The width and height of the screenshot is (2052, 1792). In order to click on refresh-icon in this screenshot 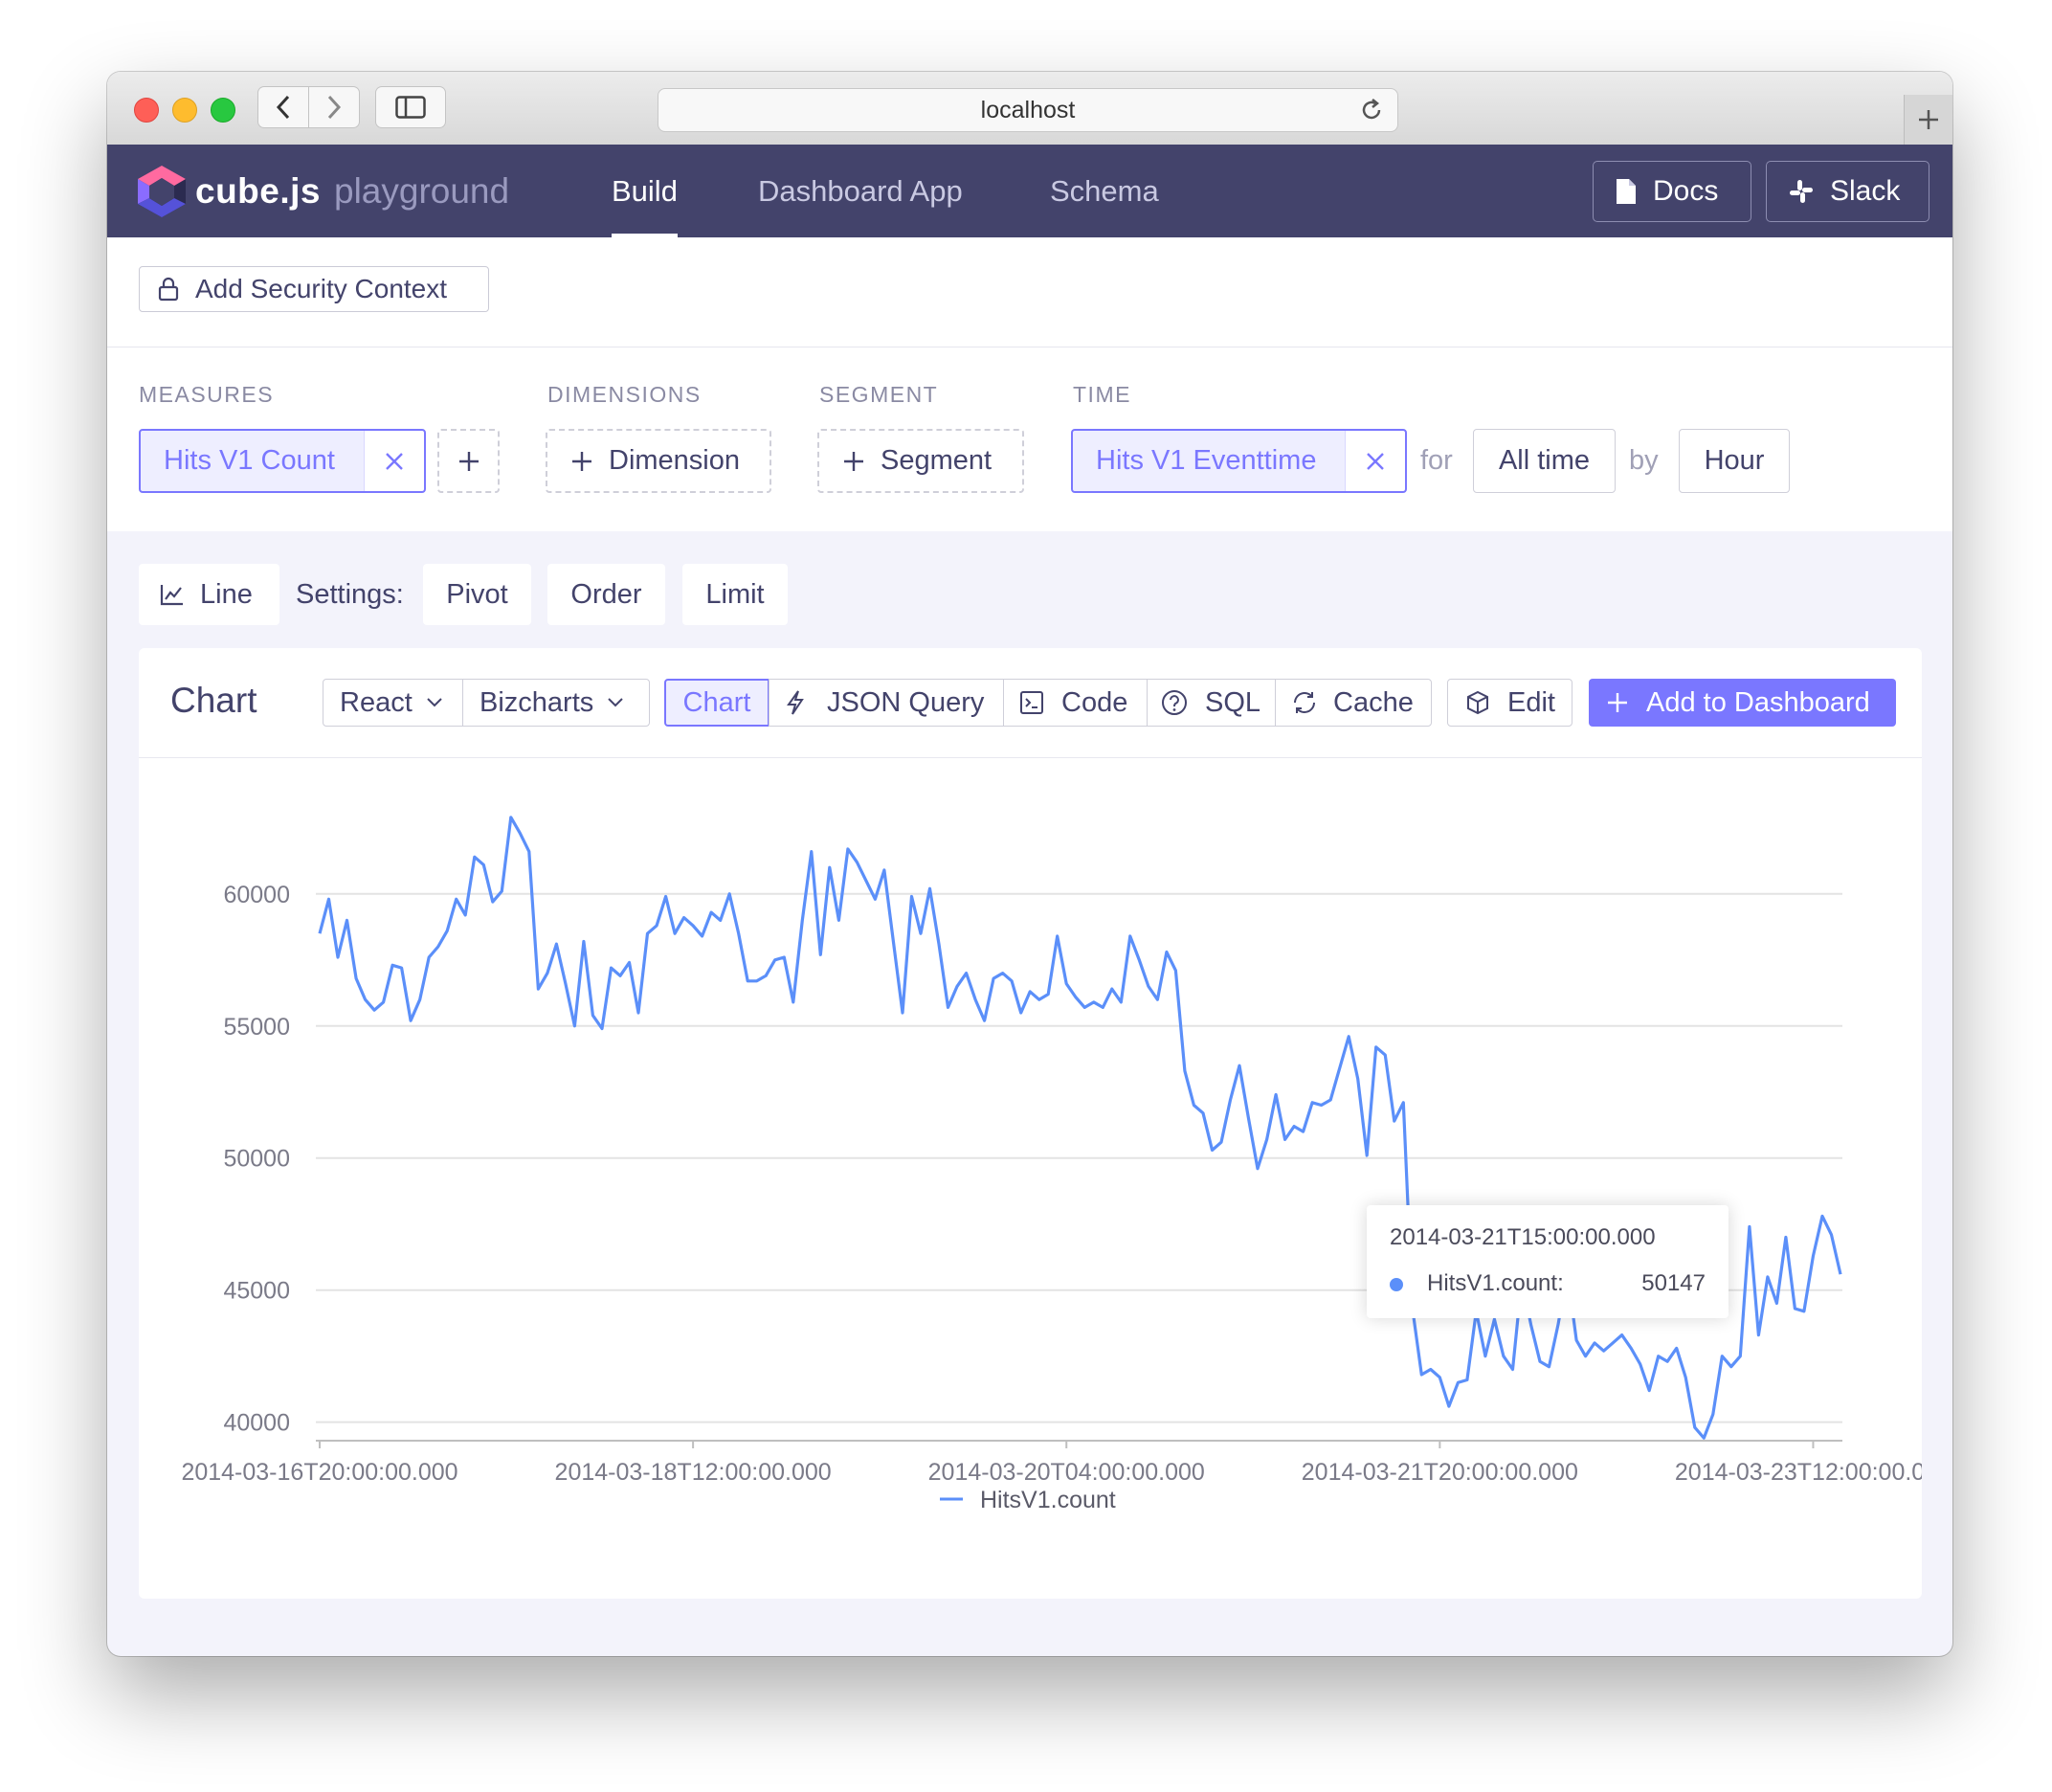, I will do `click(1304, 703)`.